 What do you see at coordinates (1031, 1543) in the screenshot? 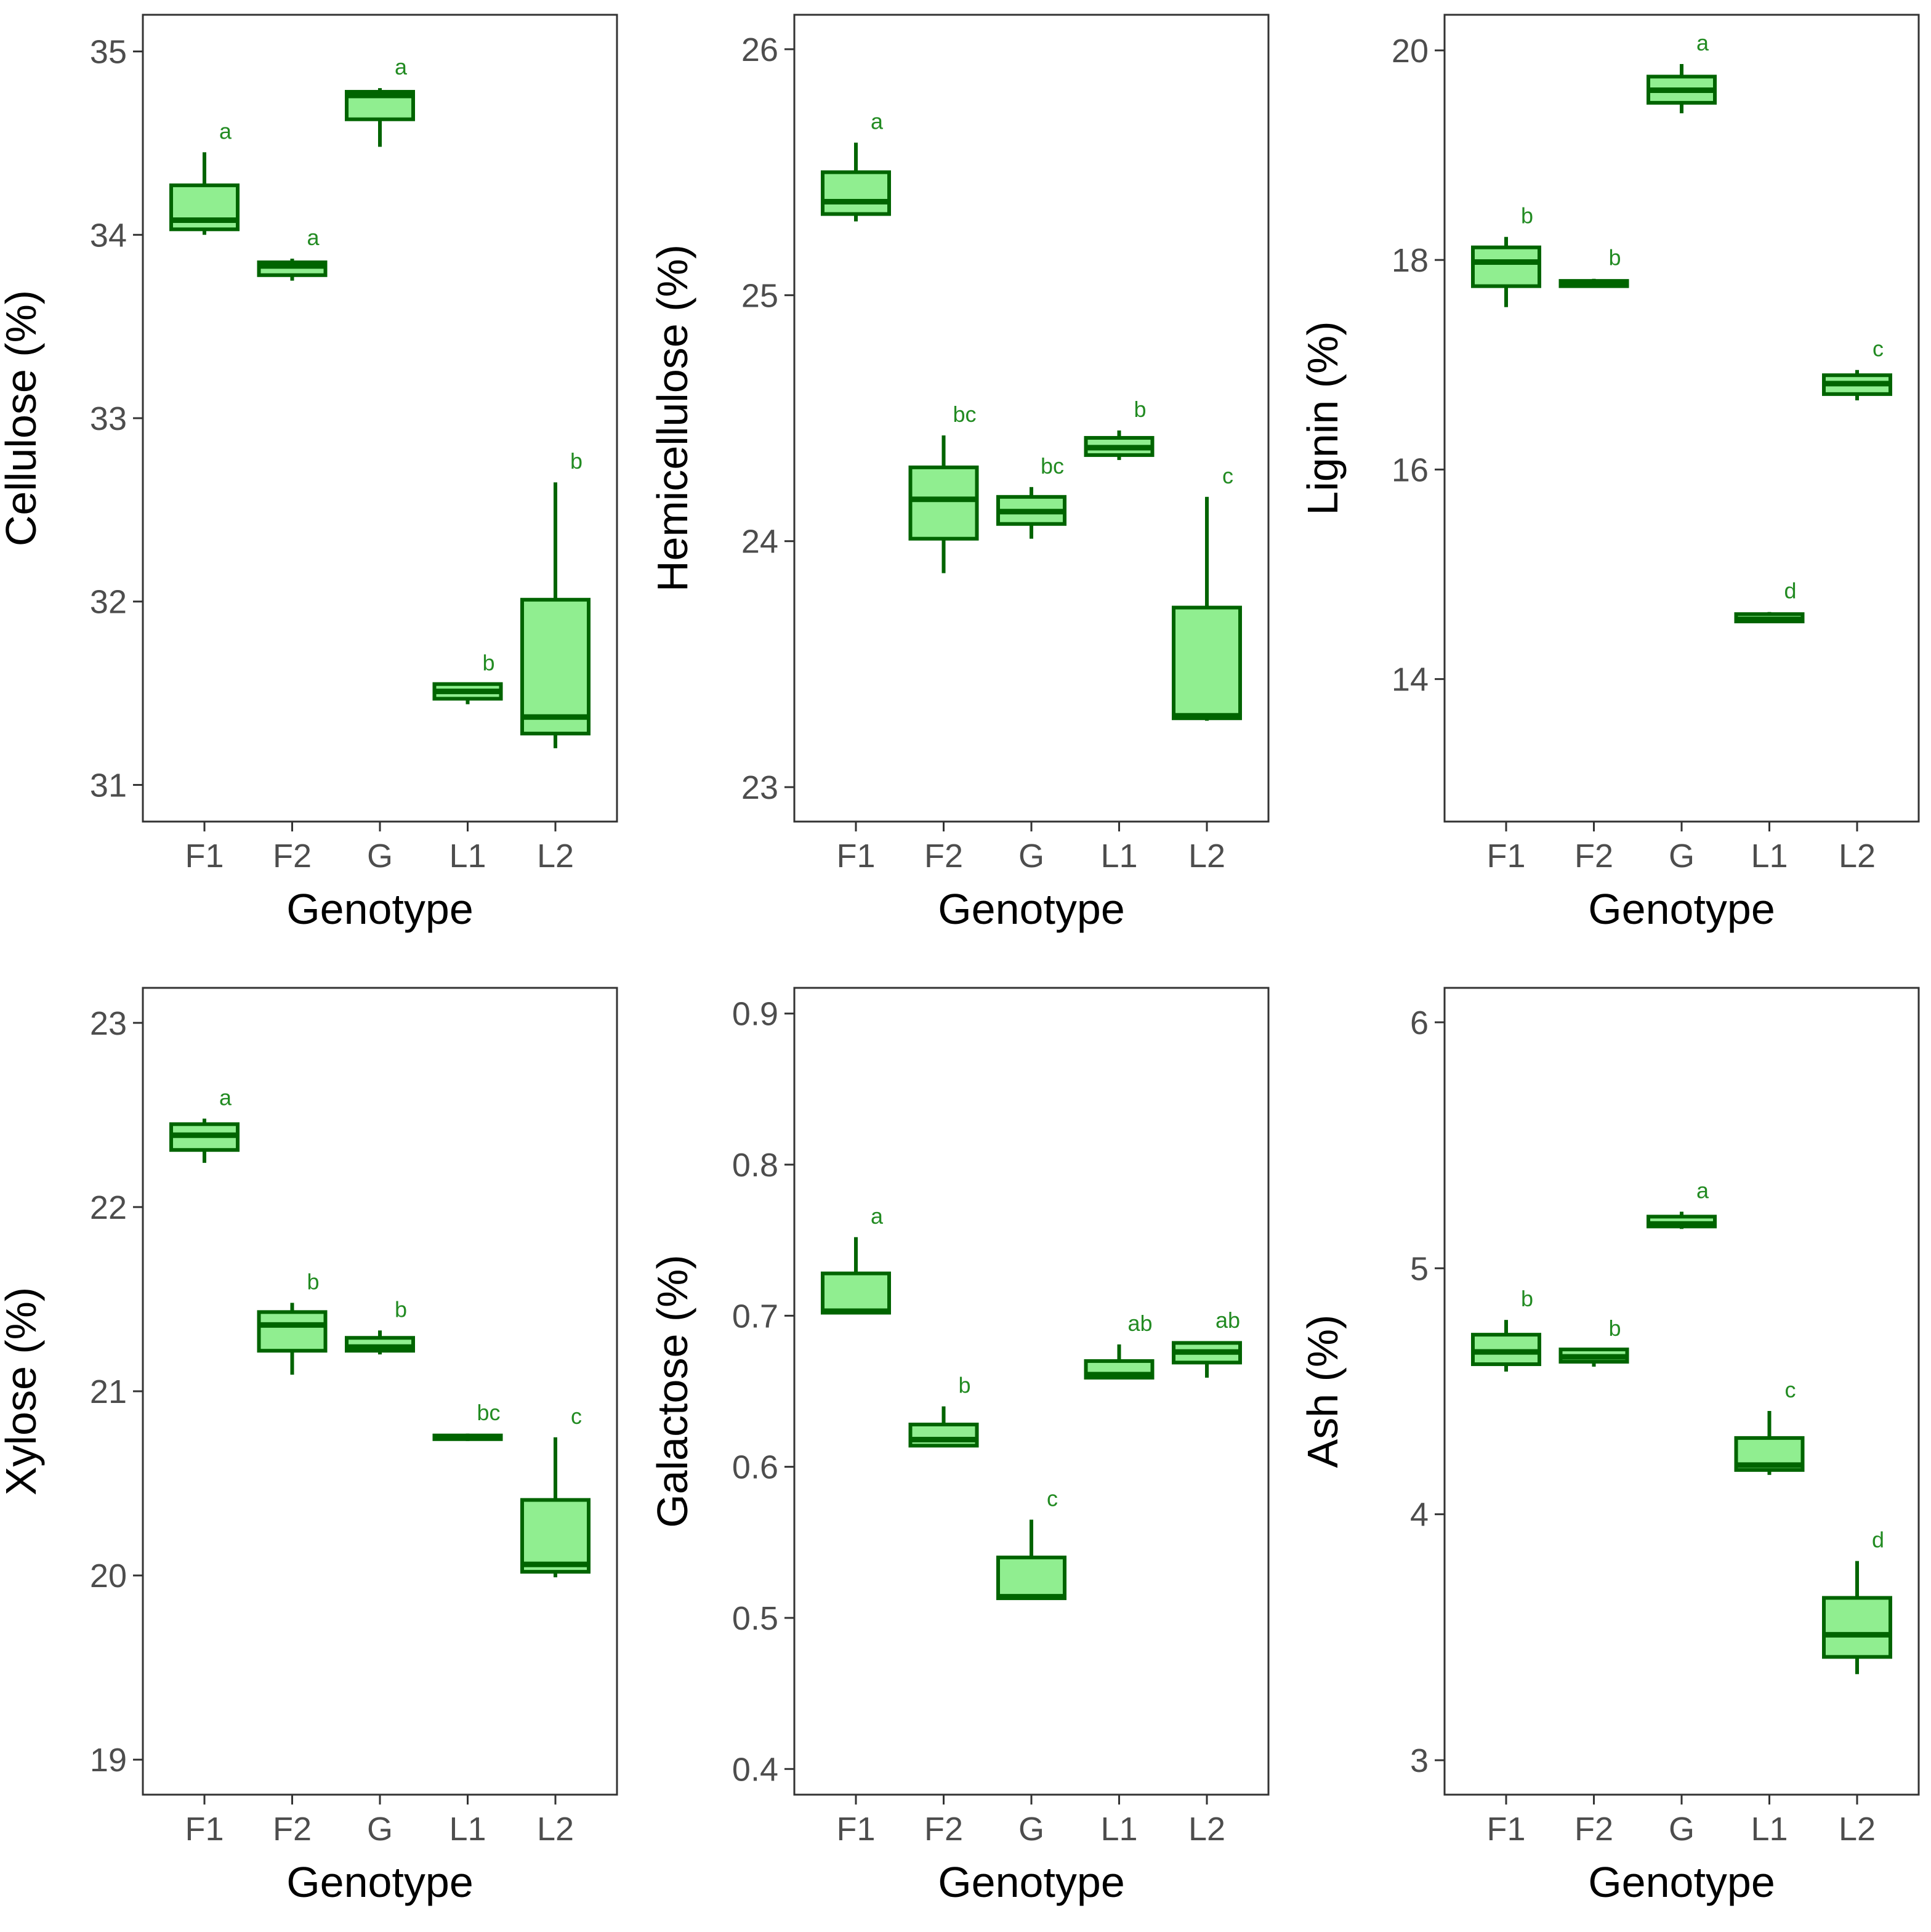
I see `box-g: c` at bounding box center [1031, 1543].